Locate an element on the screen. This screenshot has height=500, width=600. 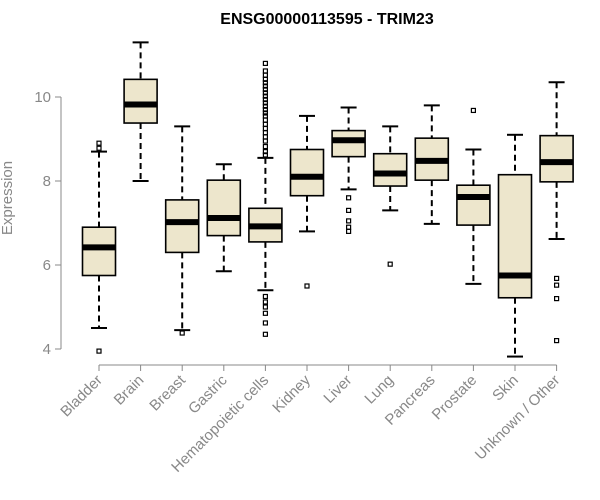
x-tick-label: Liver is located at coordinates (337, 389).